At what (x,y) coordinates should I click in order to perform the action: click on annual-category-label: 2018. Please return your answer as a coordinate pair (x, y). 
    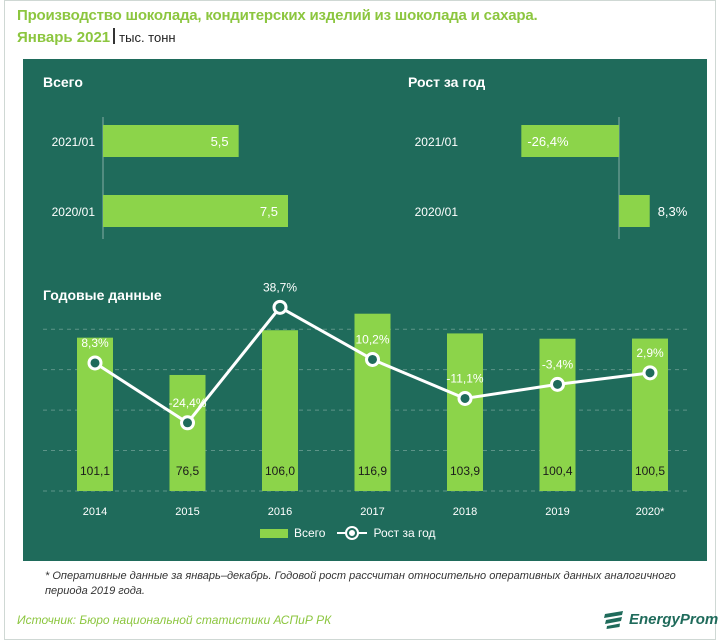
    Looking at the image, I should click on (465, 512).